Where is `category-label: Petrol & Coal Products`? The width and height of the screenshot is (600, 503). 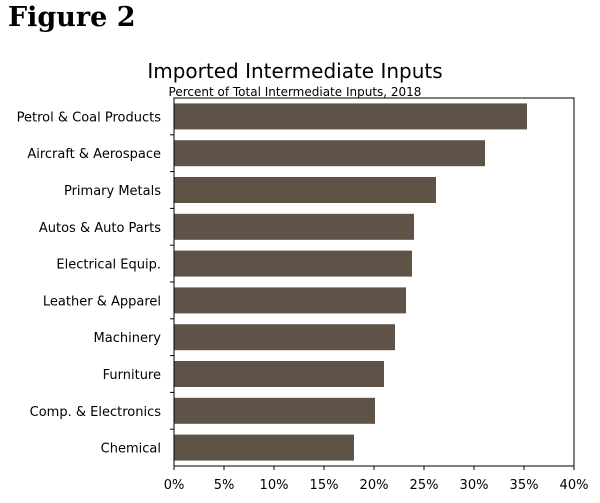 category-label: Petrol & Coal Products is located at coordinates (89, 117).